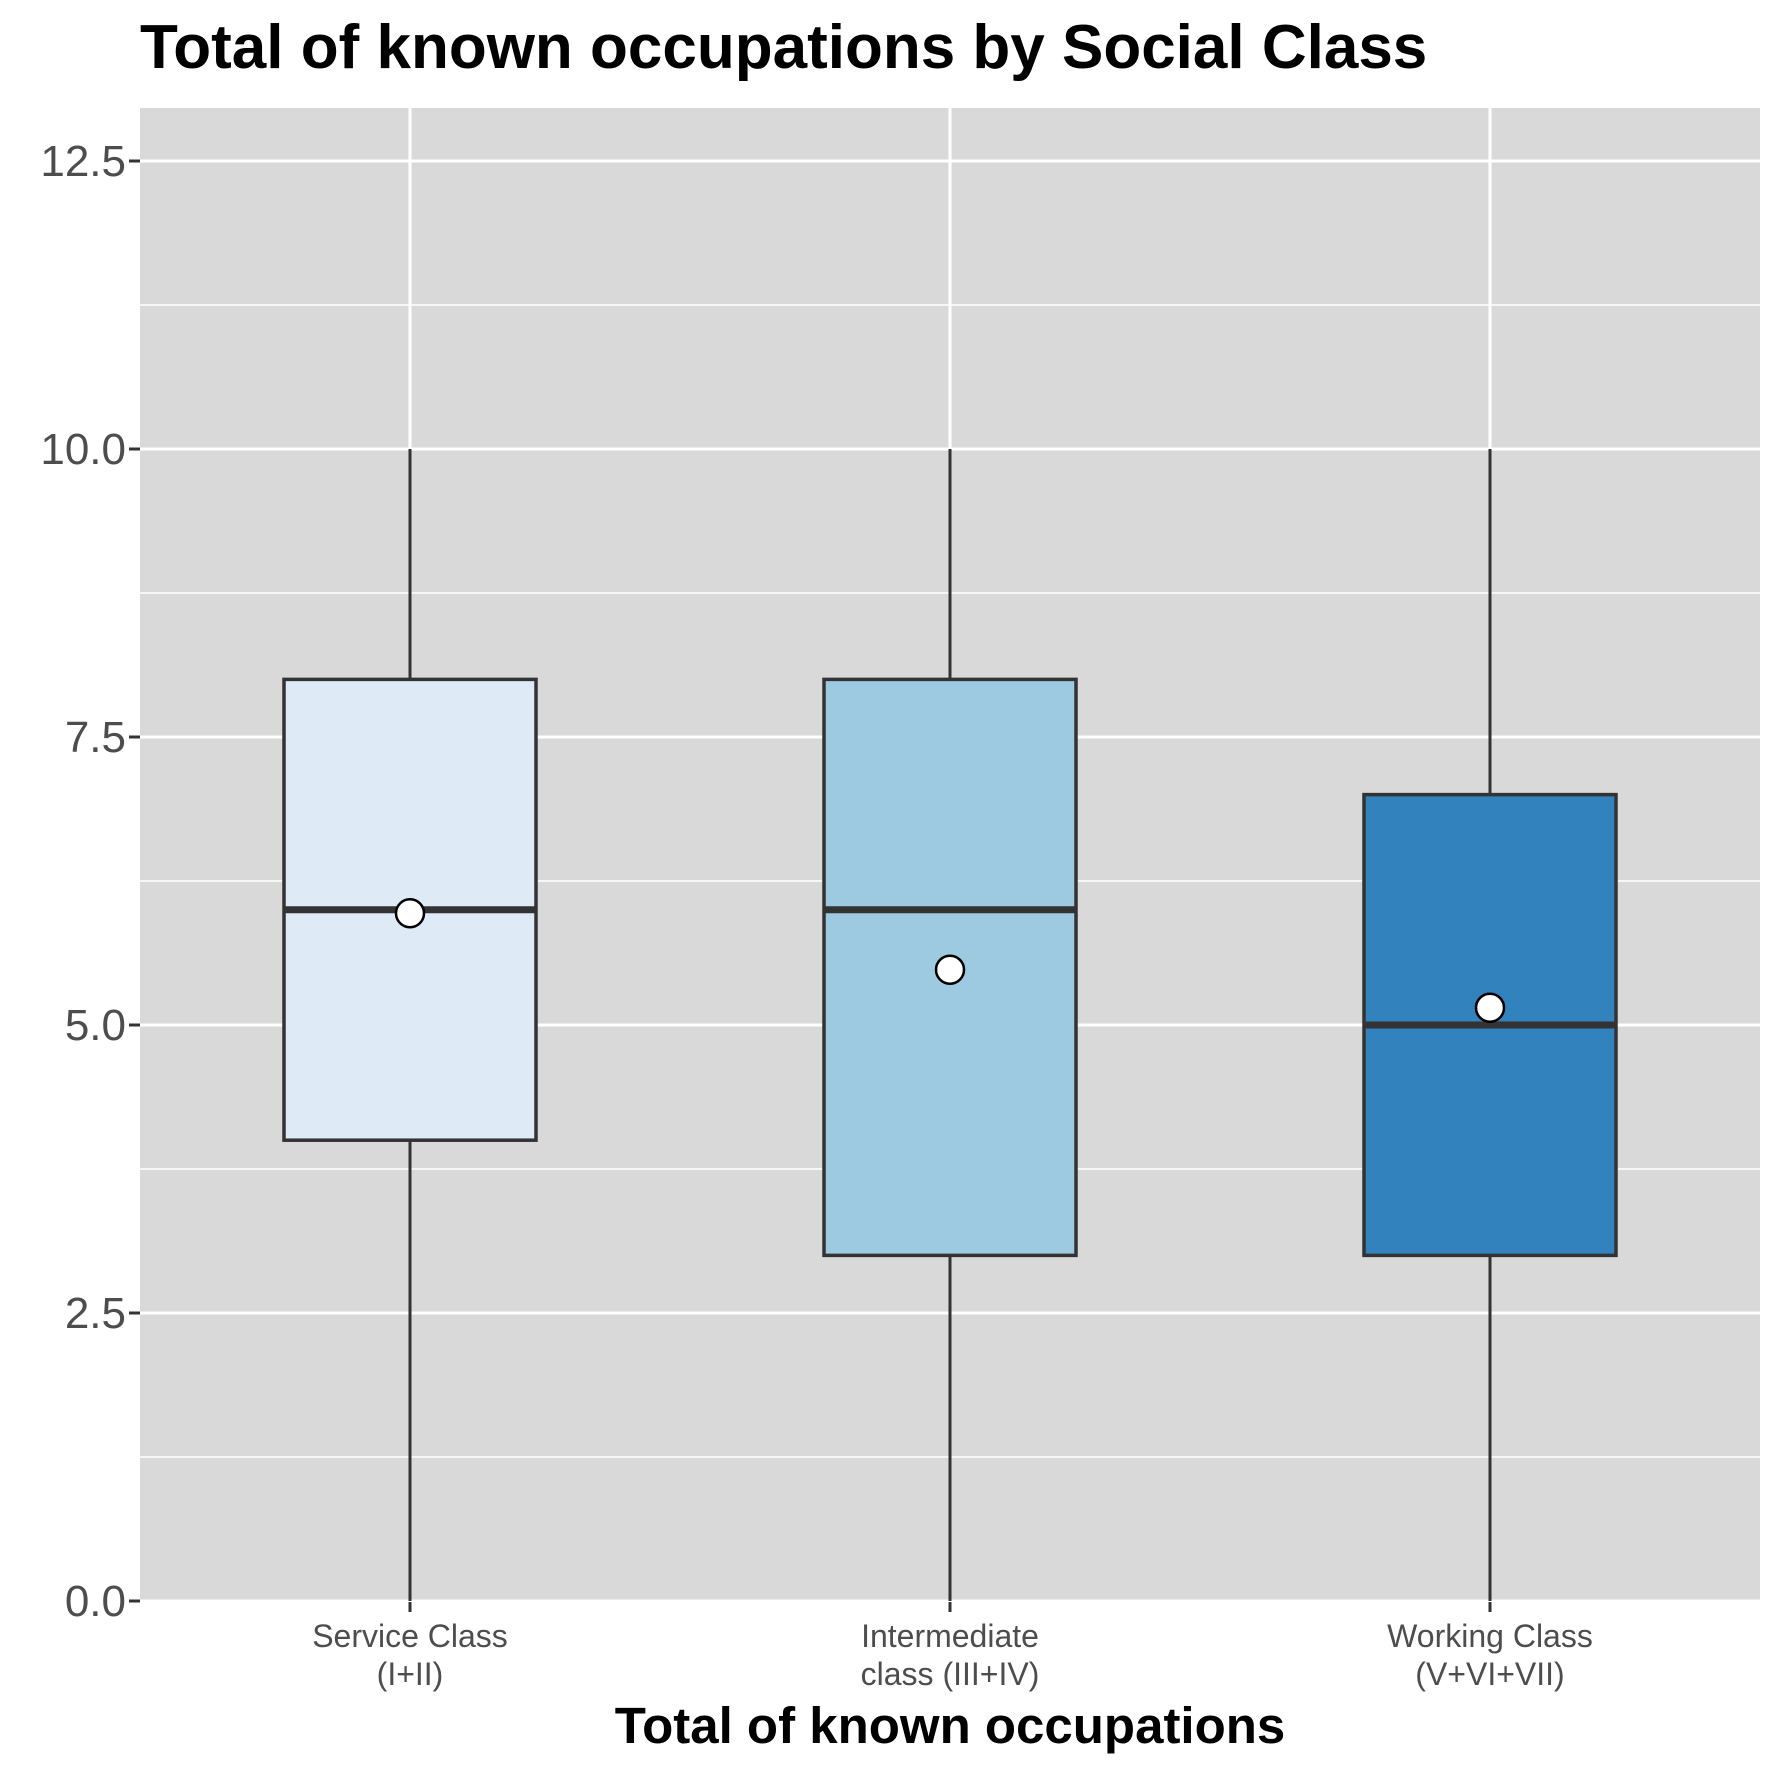 The height and width of the screenshot is (1771, 1771). I want to click on x-tick-label: Service Class, so click(410, 1636).